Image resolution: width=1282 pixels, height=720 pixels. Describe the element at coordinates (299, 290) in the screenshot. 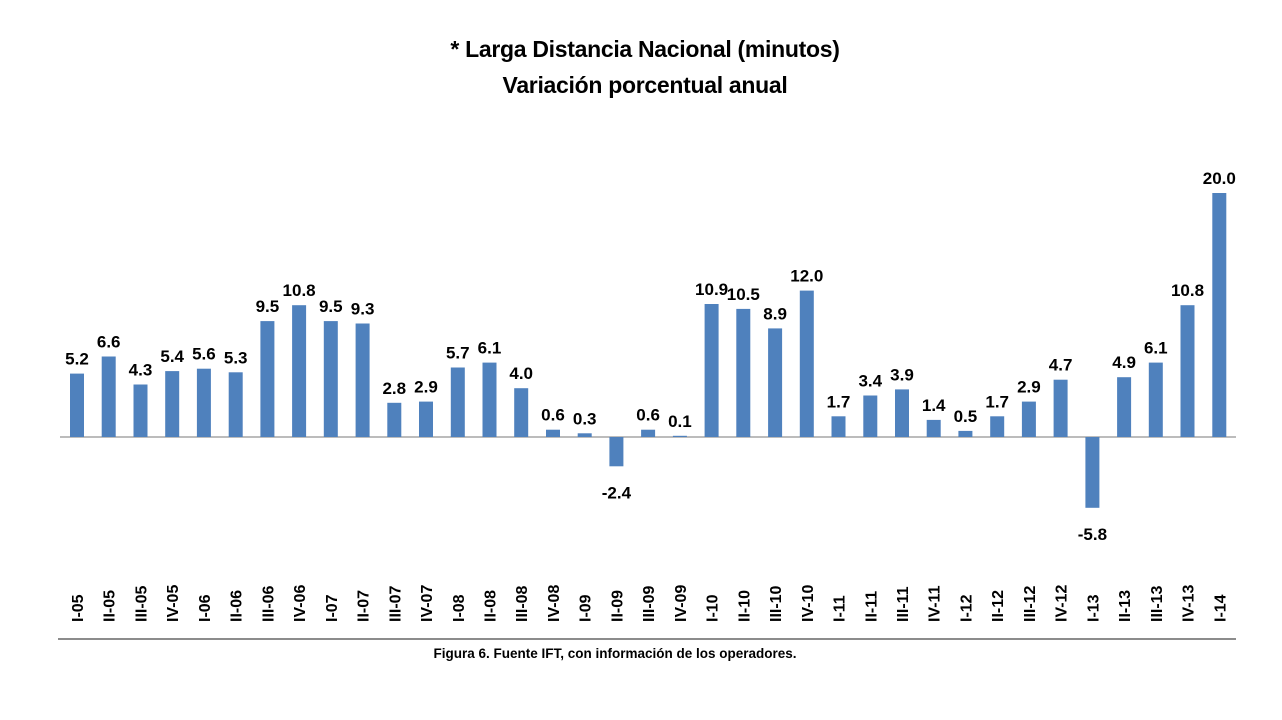

I see `data-label-IV-06: 10.8` at that location.